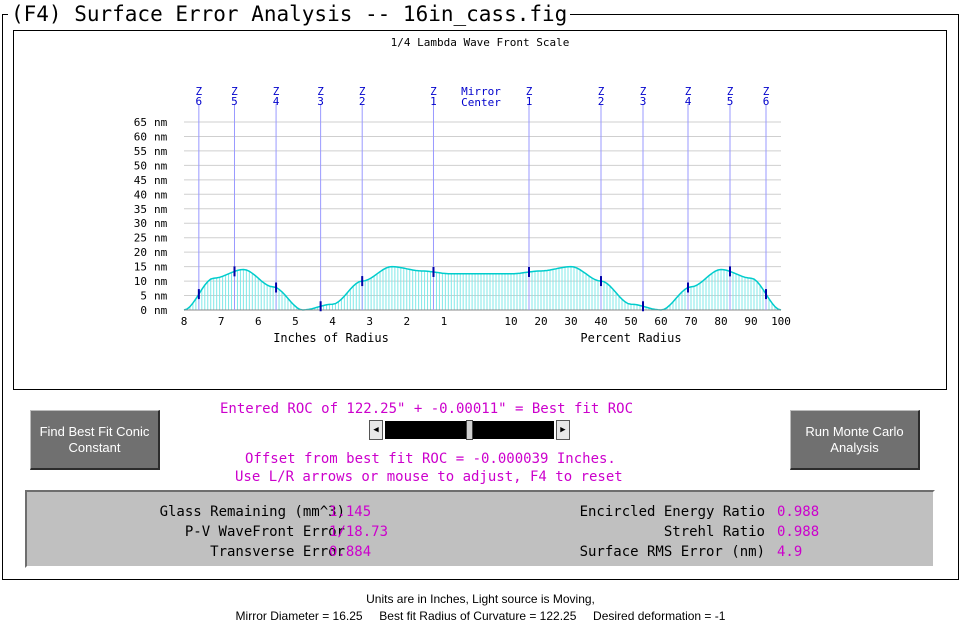 The image size is (961, 634). I want to click on y-tick-label: 60, so click(140, 136).